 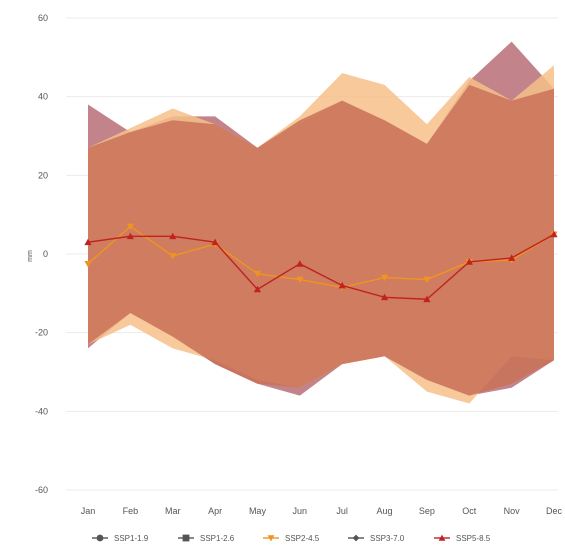 What do you see at coordinates (322, 511) in the screenshot?
I see `x-axis-ticks: Jan Feb Mar Apr May Jun Jul Aug Sep Oct Nov Dec` at bounding box center [322, 511].